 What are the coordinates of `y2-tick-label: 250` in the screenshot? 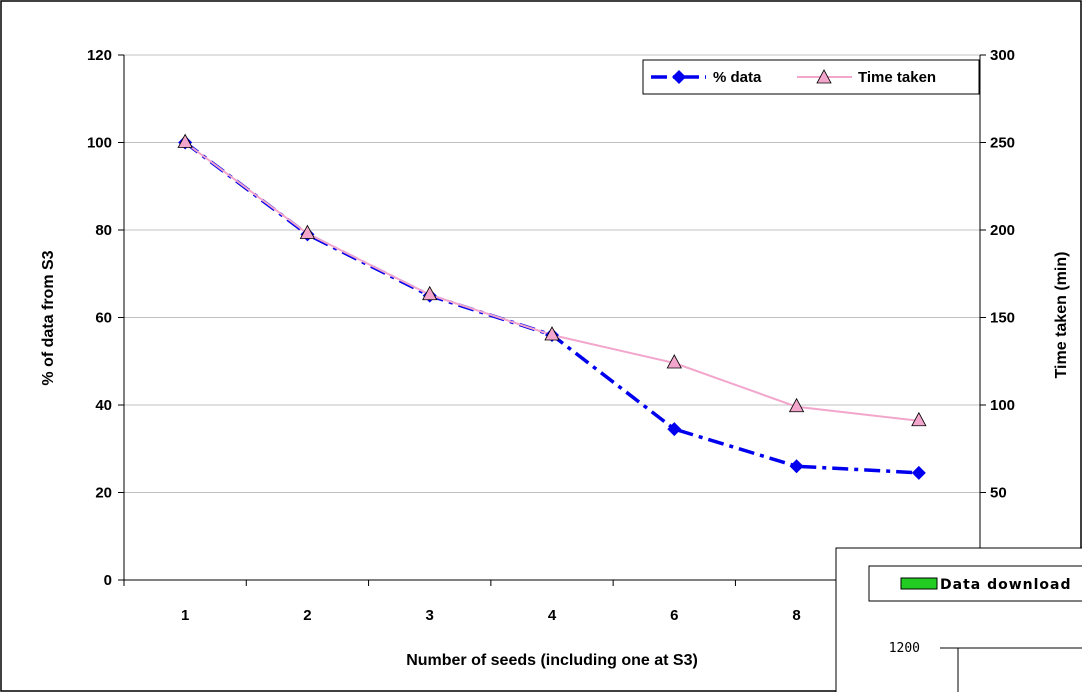 It's located at (1002, 143).